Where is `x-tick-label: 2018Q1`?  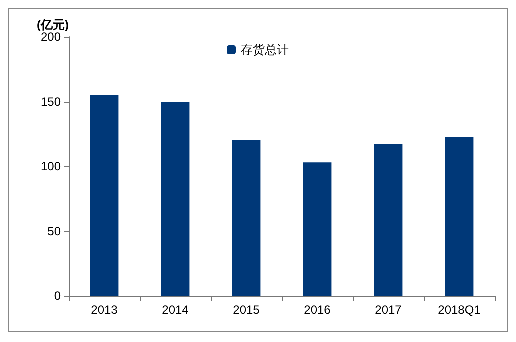
x-tick-label: 2018Q1 is located at coordinates (460, 310).